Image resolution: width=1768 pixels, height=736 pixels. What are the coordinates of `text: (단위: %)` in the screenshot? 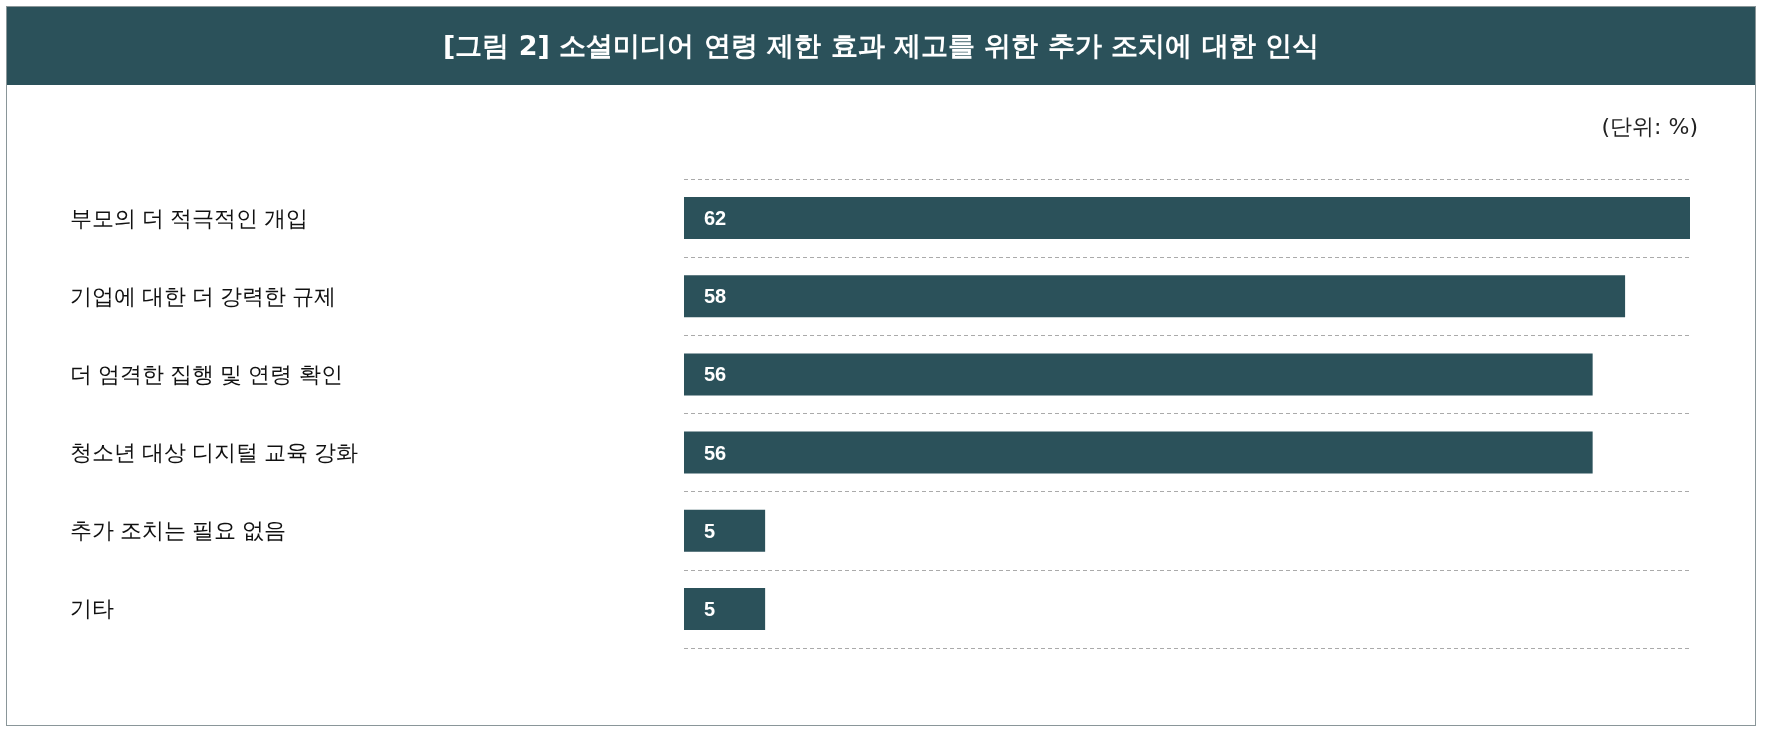 It's located at (1649, 127).